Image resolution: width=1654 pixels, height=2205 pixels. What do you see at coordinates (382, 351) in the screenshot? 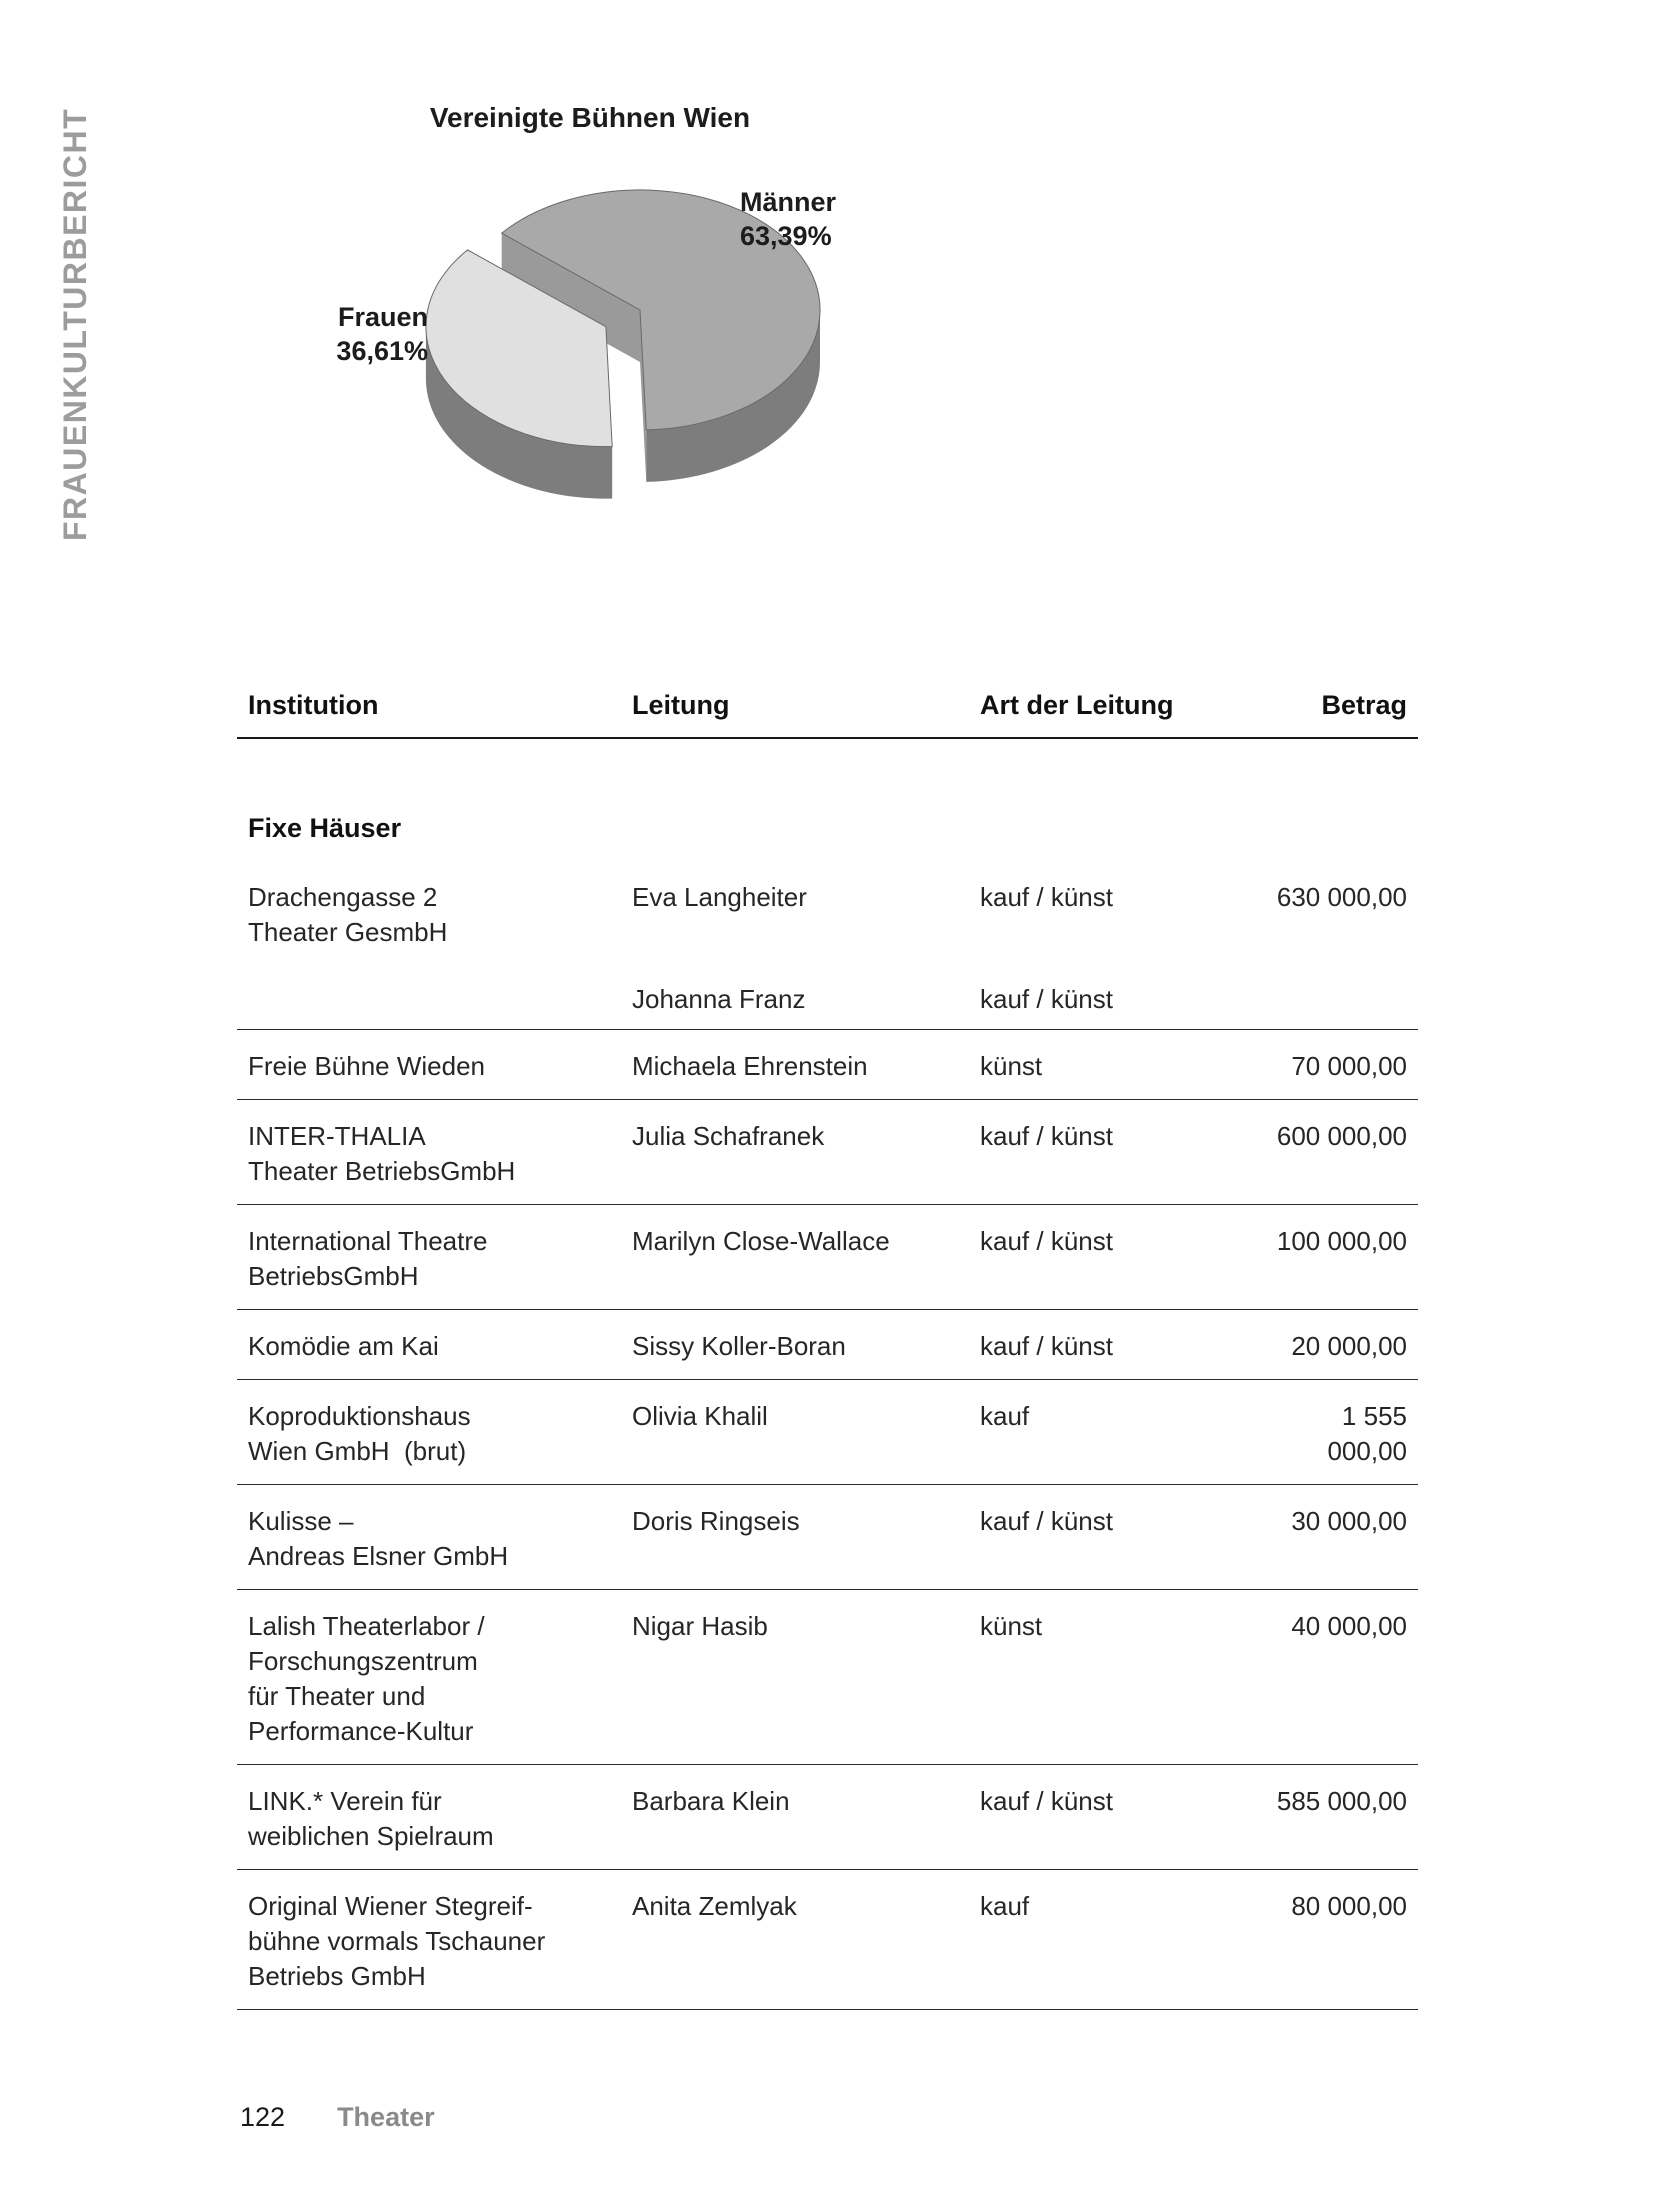
I see `pie-label-frauen-value: 36,61%` at bounding box center [382, 351].